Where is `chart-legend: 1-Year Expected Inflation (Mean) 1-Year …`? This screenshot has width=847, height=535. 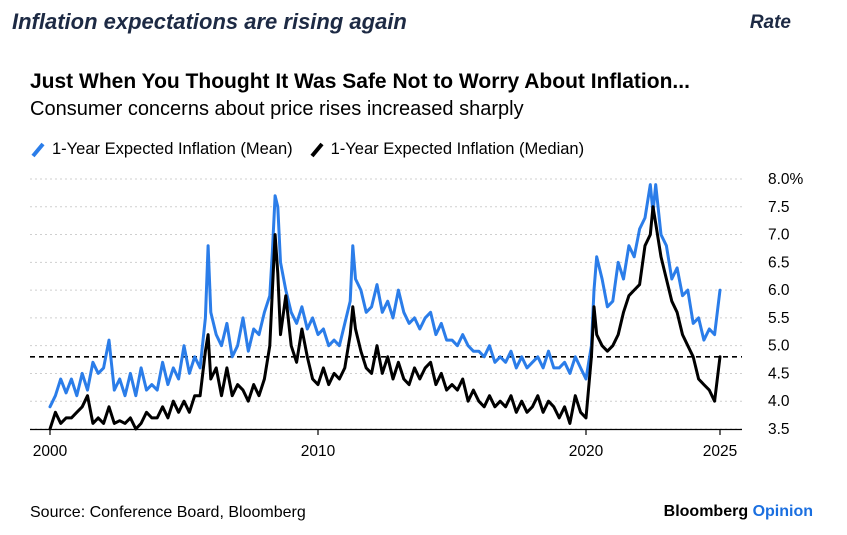 chart-legend: 1-Year Expected Inflation (Mean) 1-Year … is located at coordinates (307, 149).